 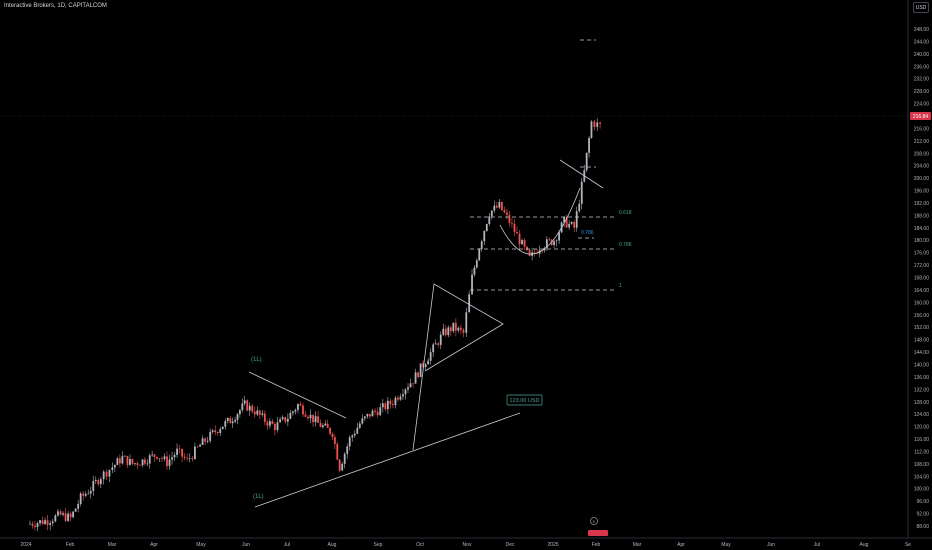 I want to click on price-tick-38: 96.00, so click(x=922, y=502).